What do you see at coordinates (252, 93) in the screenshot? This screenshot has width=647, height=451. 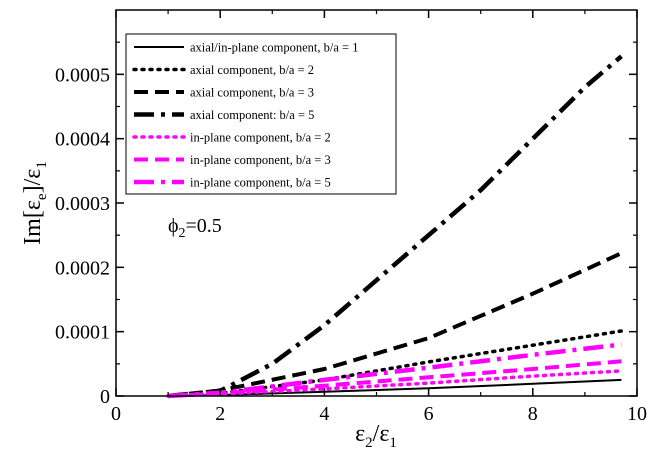 I see `legend-label: axial component, b/a = 3` at bounding box center [252, 93].